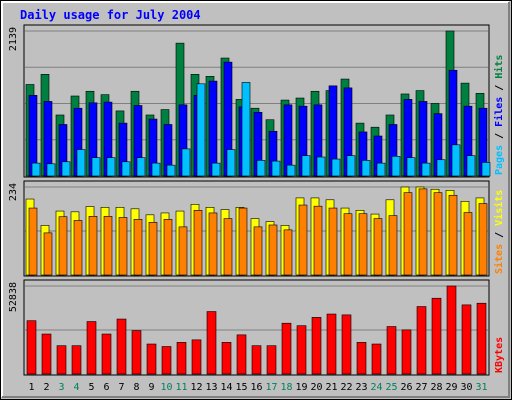 The height and width of the screenshot is (404, 512). Describe the element at coordinates (31, 387) in the screenshot. I see `x-tick-label: 1` at that location.